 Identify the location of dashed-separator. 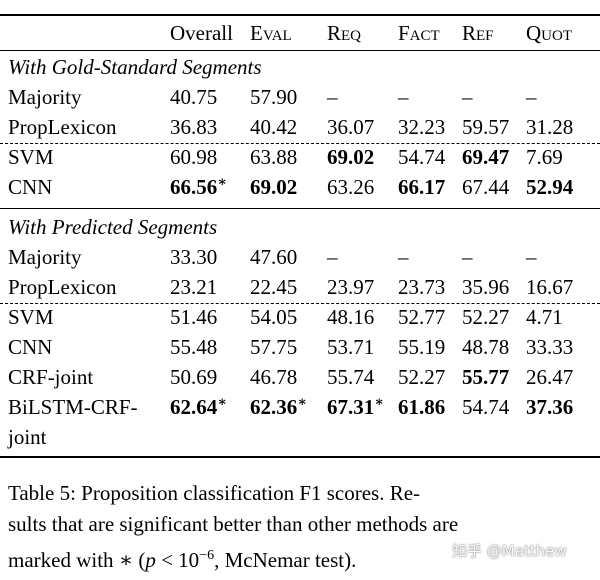
(300, 143).